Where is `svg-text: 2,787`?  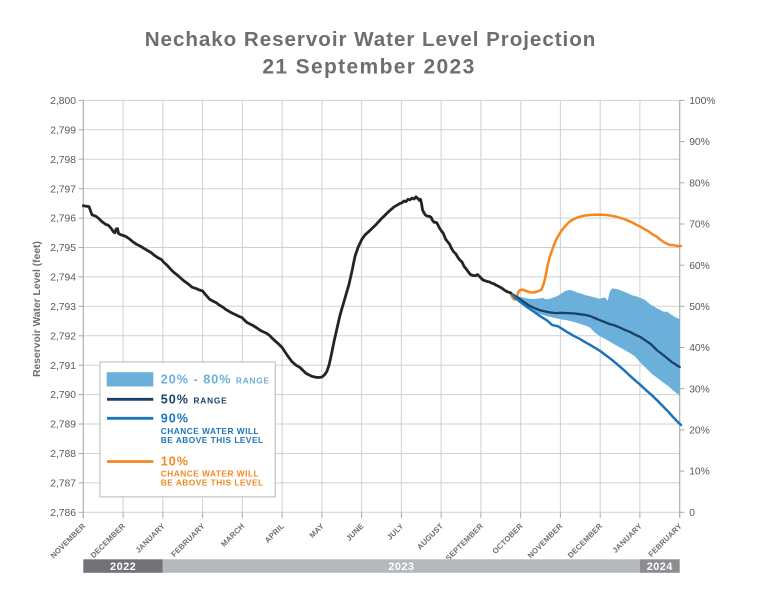 svg-text: 2,787 is located at coordinates (63, 484).